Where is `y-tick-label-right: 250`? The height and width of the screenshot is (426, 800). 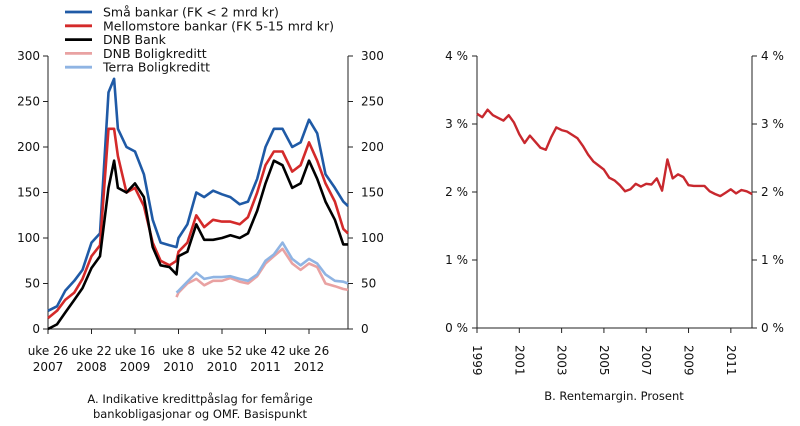 y-tick-label-right: 250 is located at coordinates (372, 102).